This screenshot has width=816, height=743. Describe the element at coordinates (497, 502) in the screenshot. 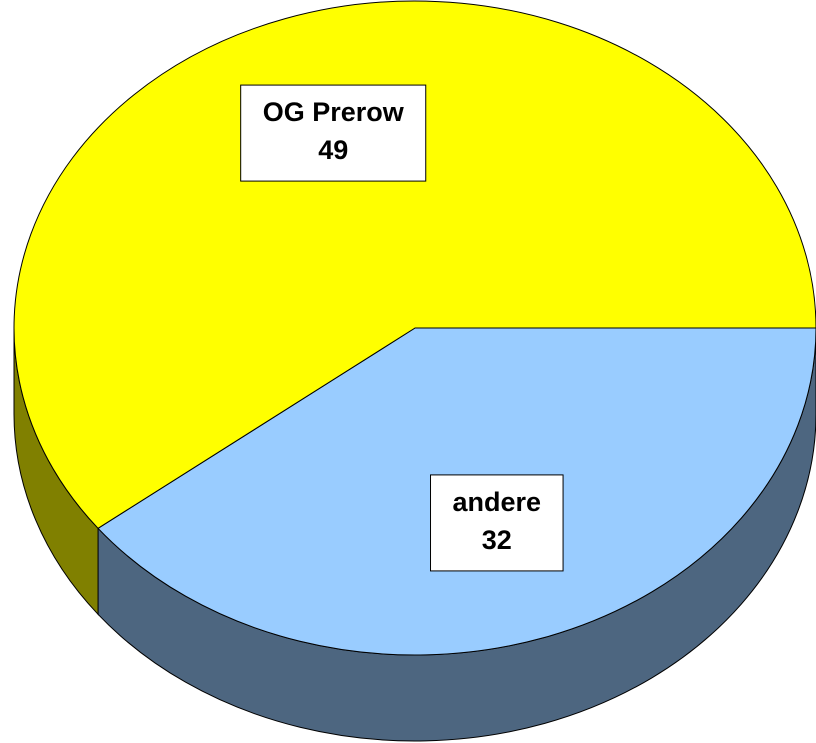

I see `label-category: andere` at that location.